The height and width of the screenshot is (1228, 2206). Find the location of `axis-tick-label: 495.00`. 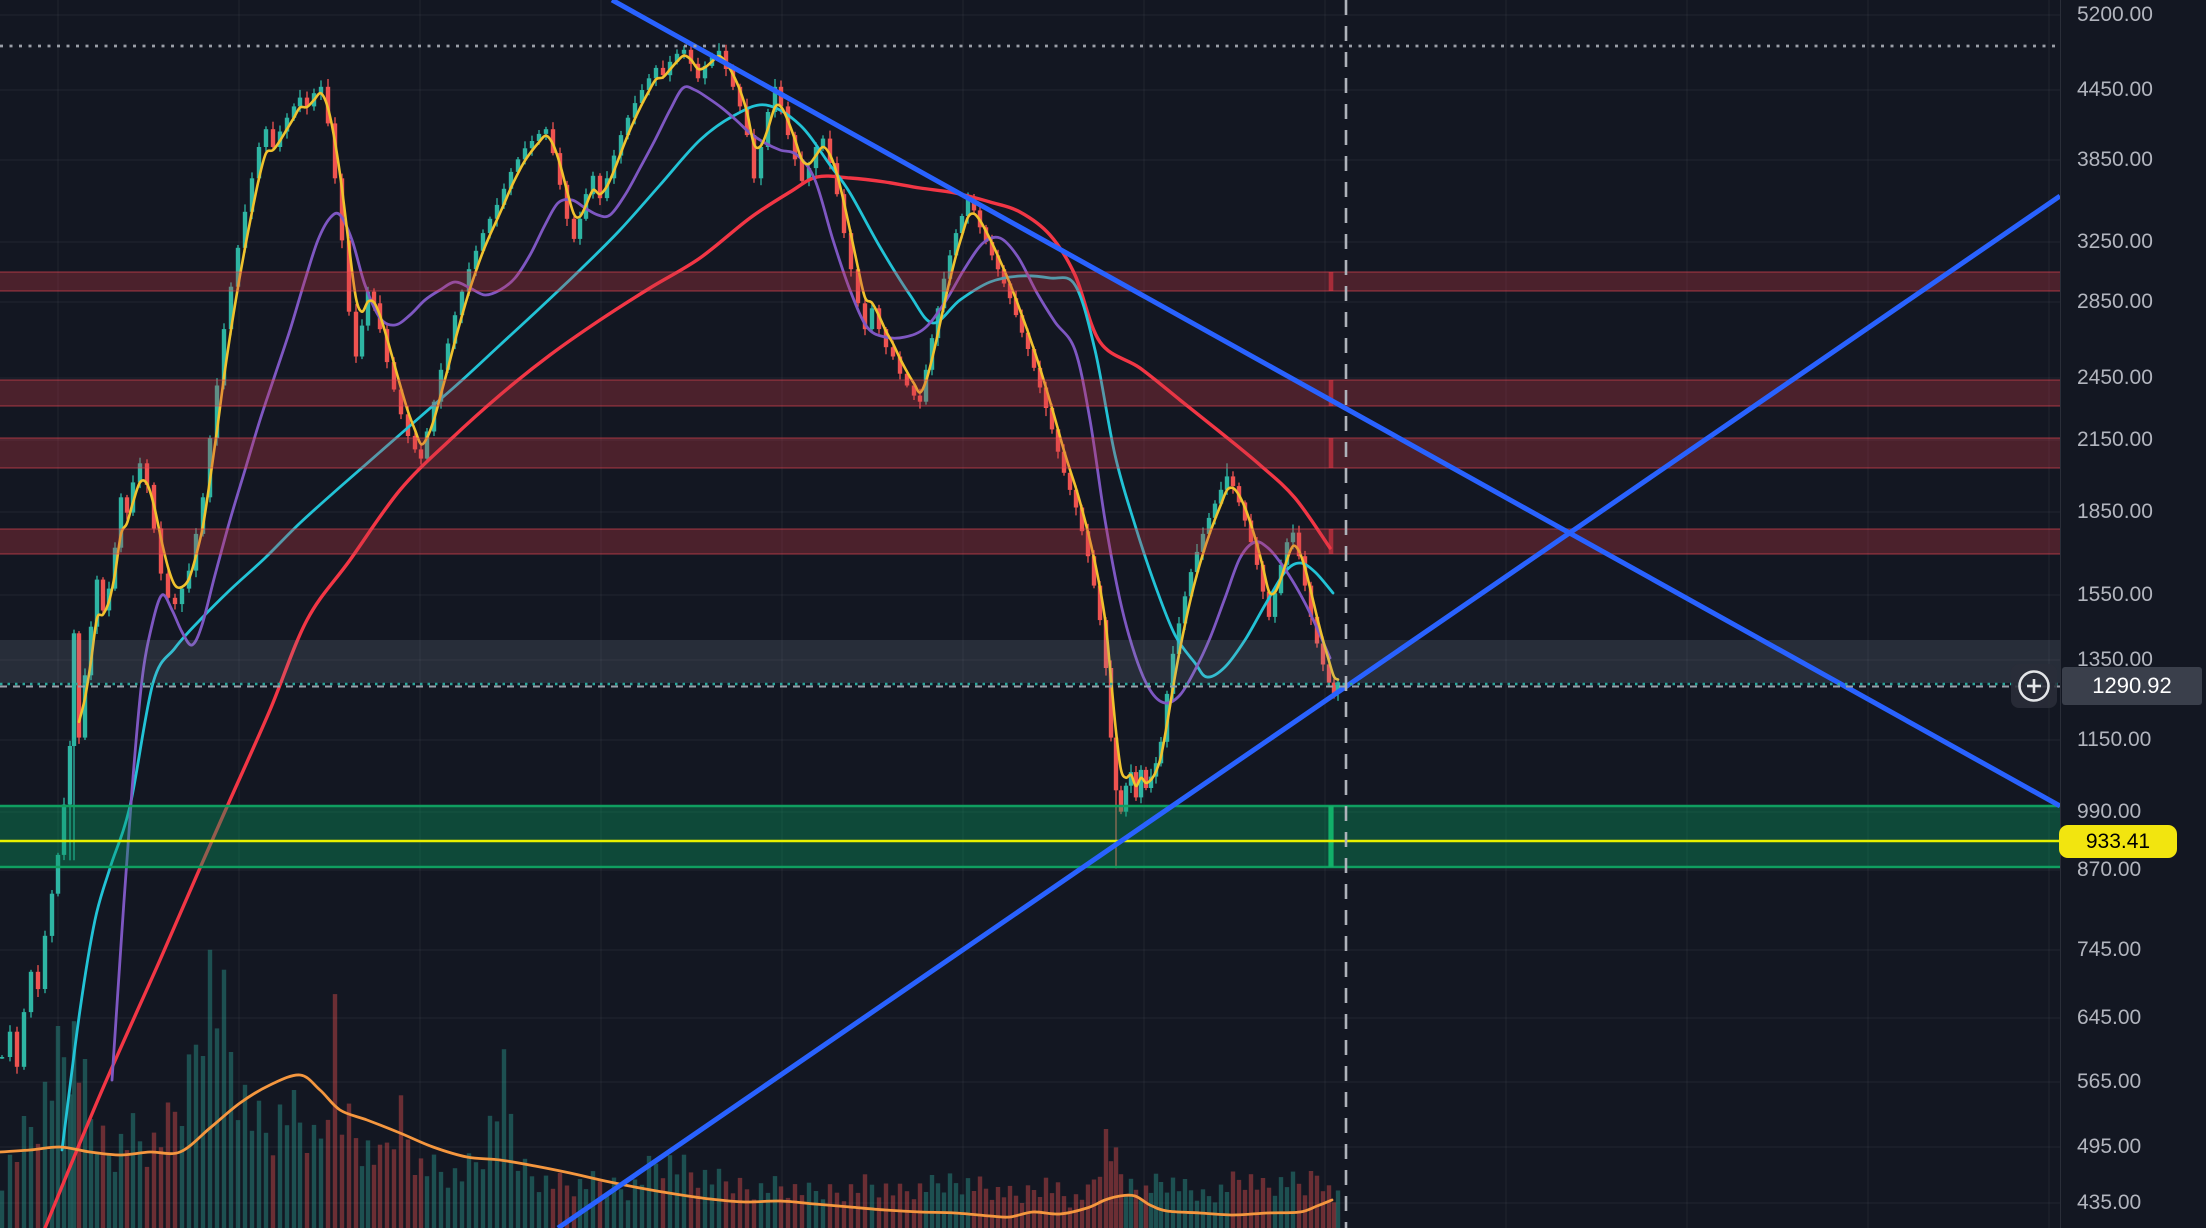

axis-tick-label: 495.00 is located at coordinates (2109, 1146).